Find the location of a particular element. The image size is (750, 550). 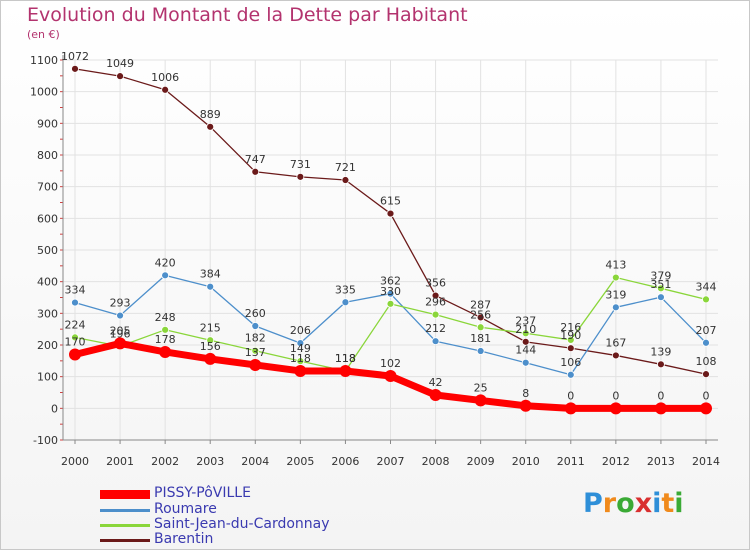

data-label: 170 is located at coordinates (75, 342).